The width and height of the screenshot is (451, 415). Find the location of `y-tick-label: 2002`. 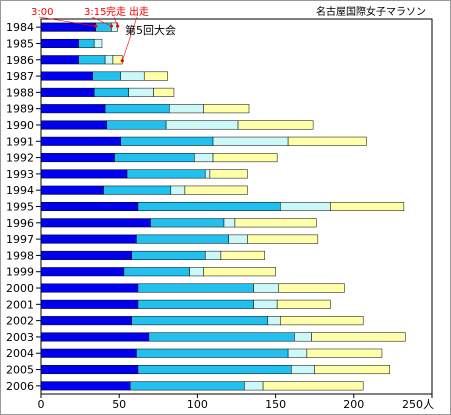

y-tick-label: 2002 is located at coordinates (20, 321).